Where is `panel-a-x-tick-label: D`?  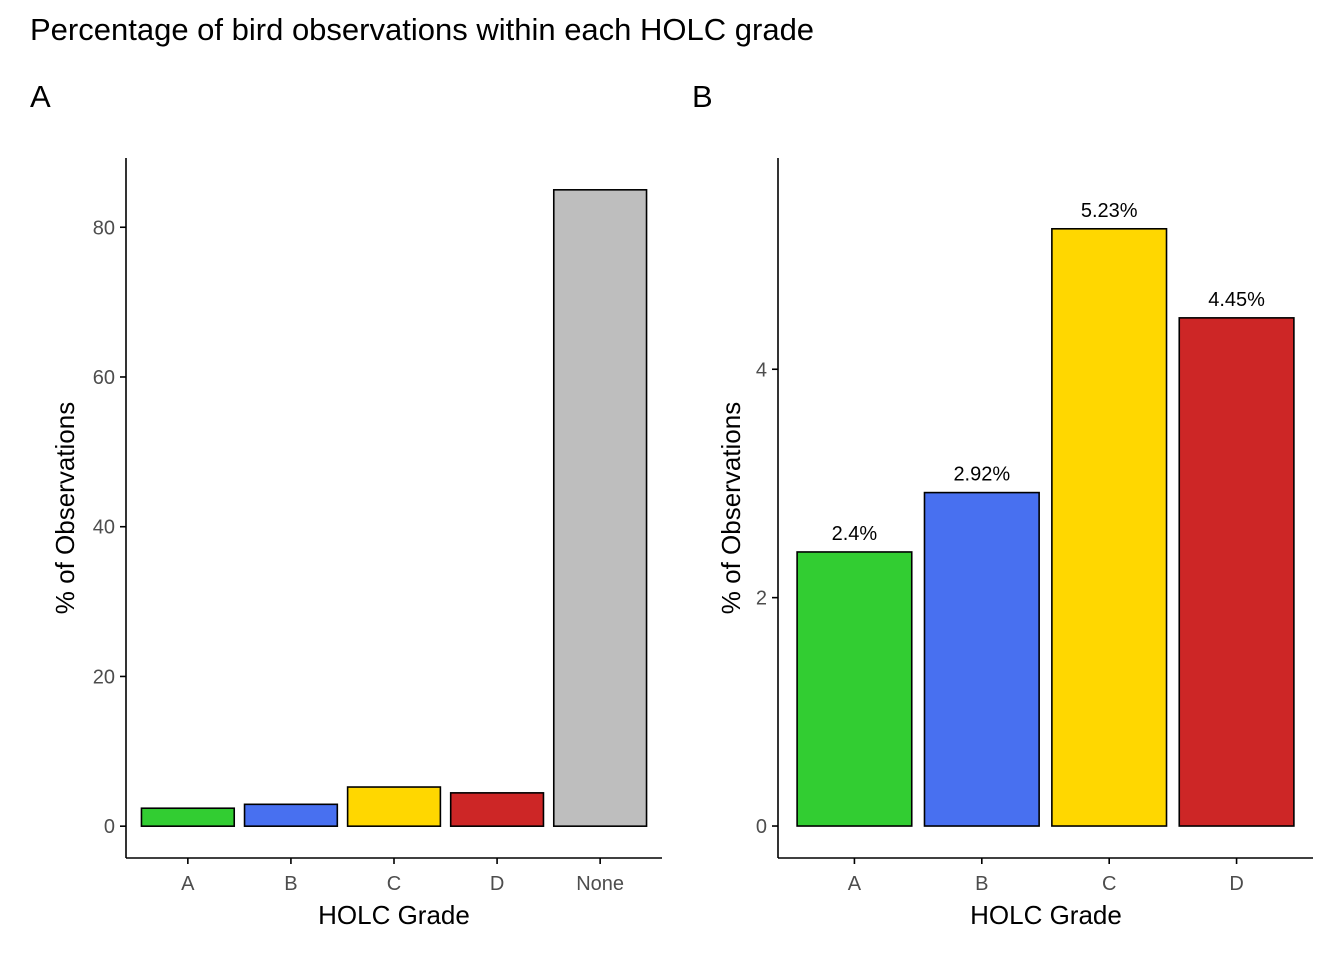 panel-a-x-tick-label: D is located at coordinates (497, 884).